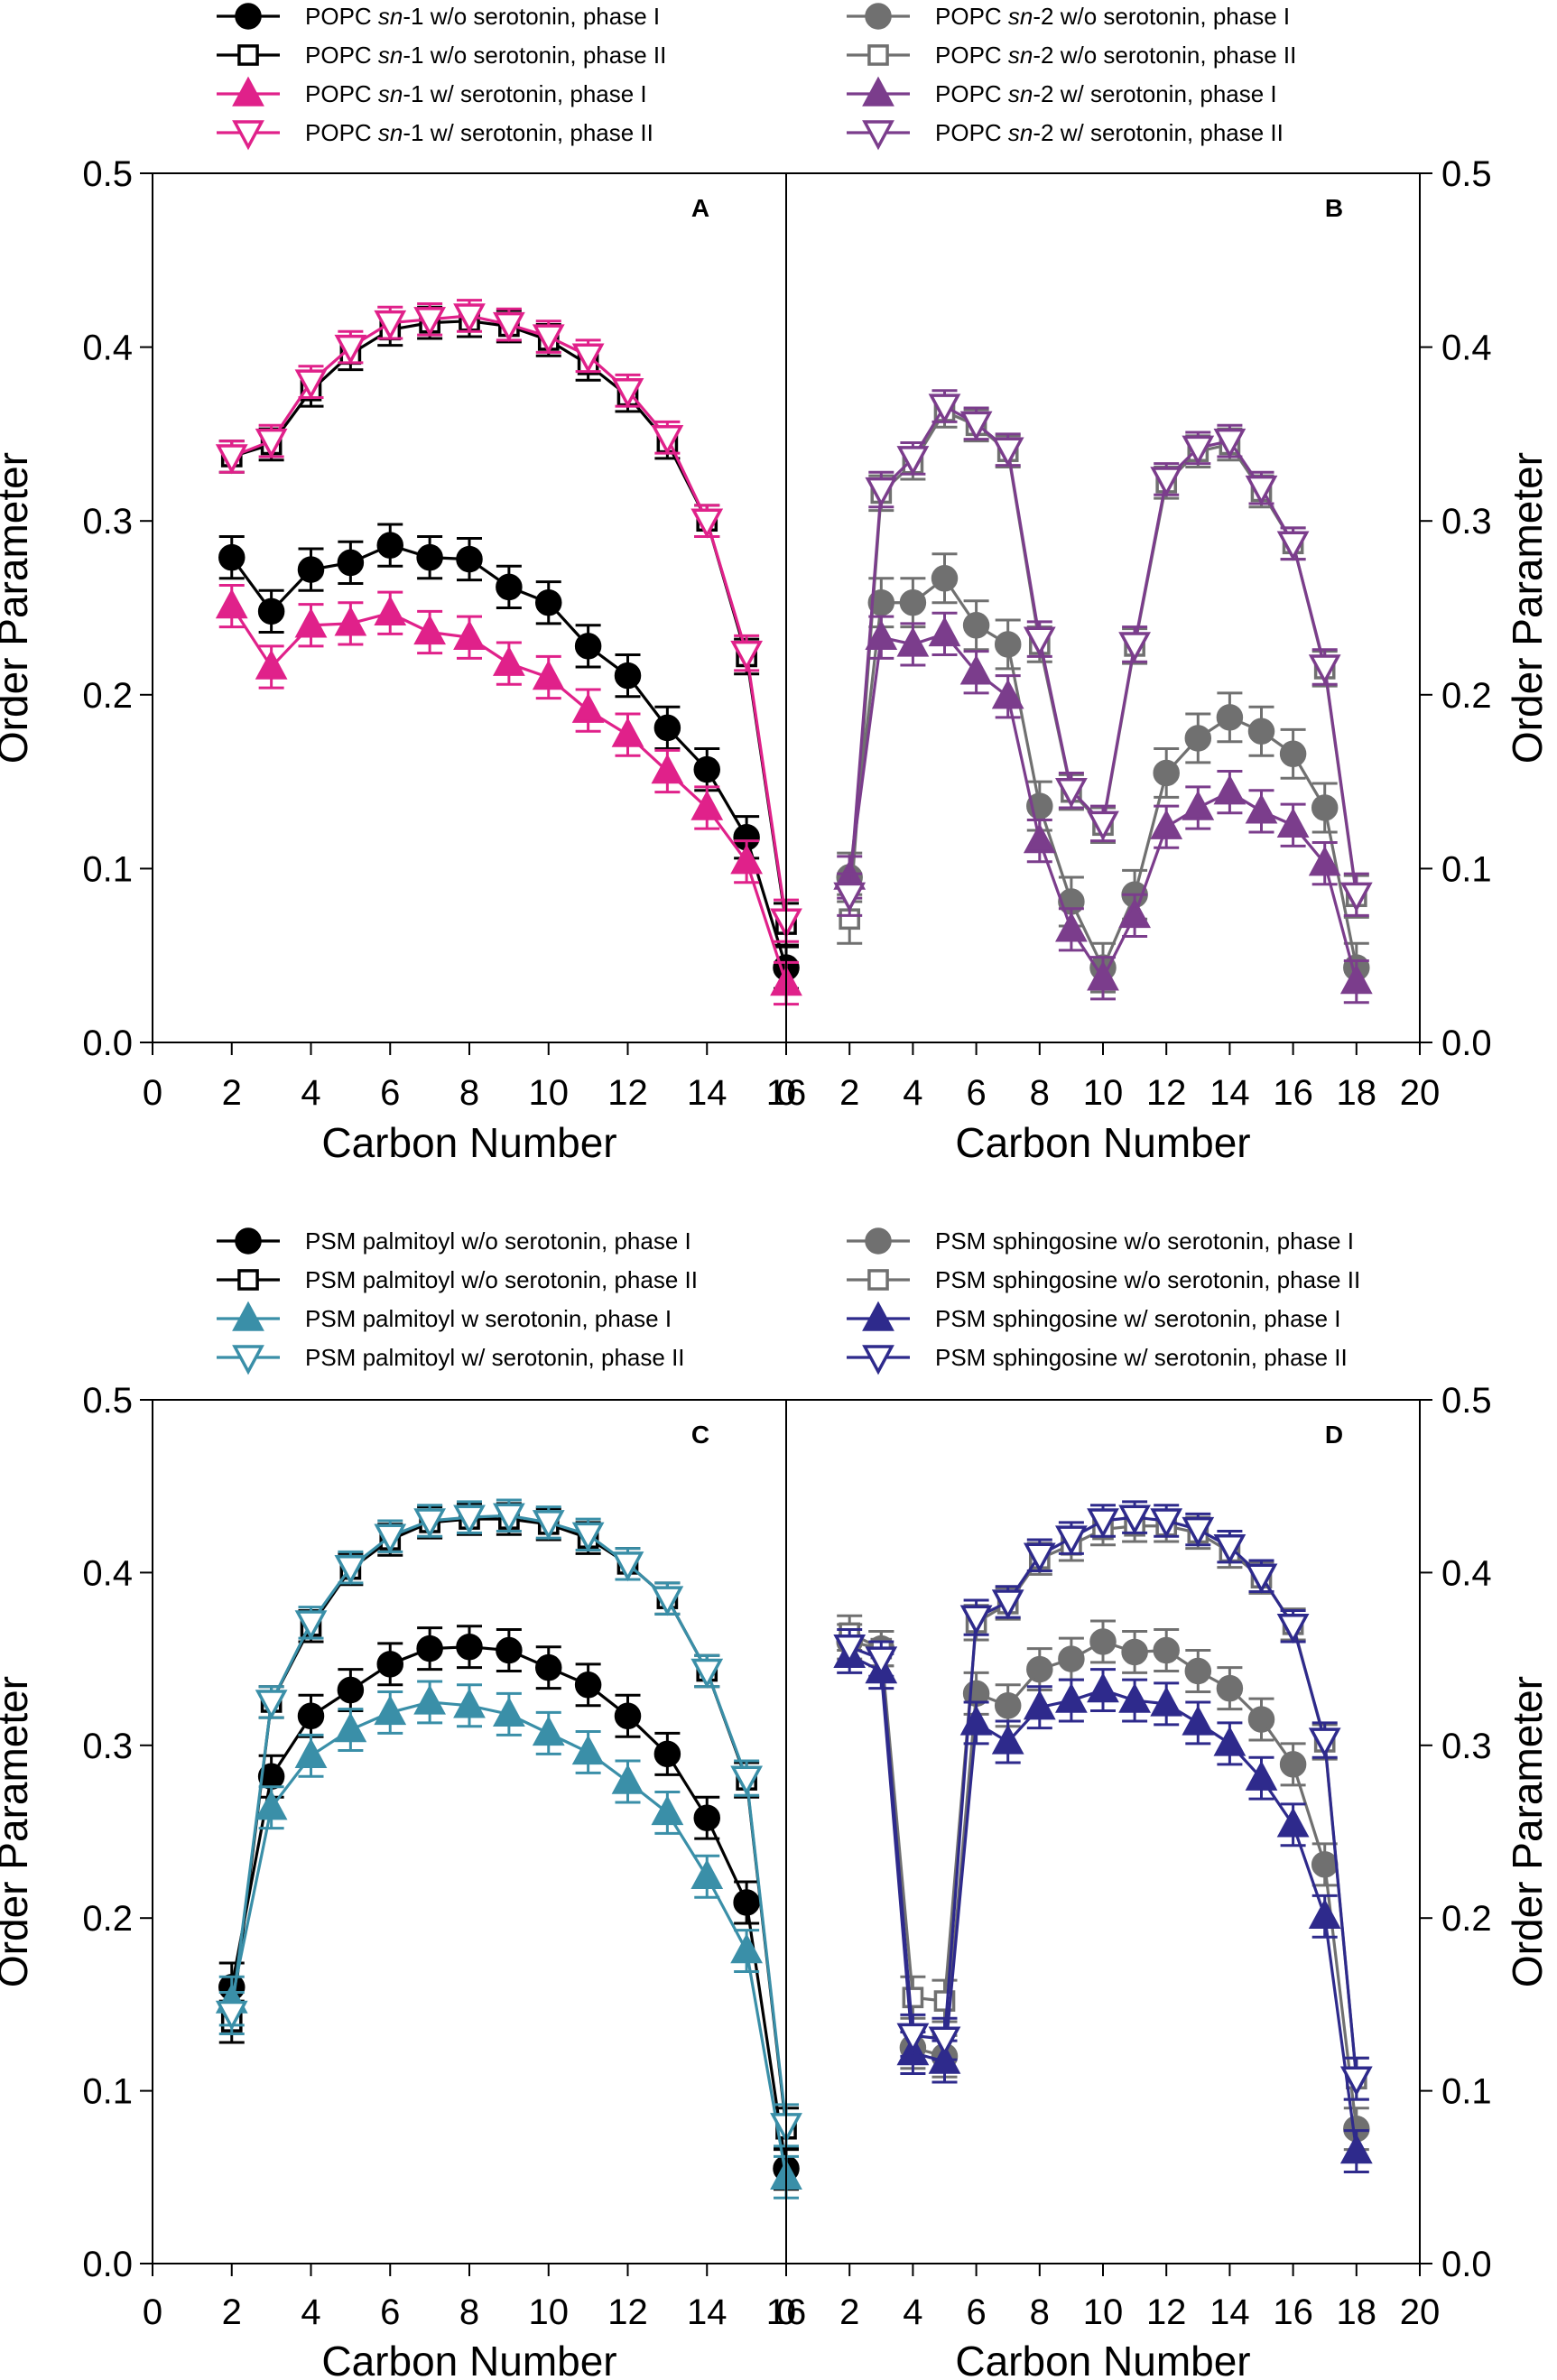 This screenshot has height=2380, width=1557. I want to click on legend-label-part: -1 w/ serotonin, phase II, so click(528, 132).